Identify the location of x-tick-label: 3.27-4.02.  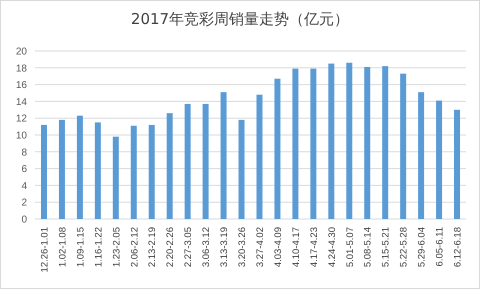
(260, 247).